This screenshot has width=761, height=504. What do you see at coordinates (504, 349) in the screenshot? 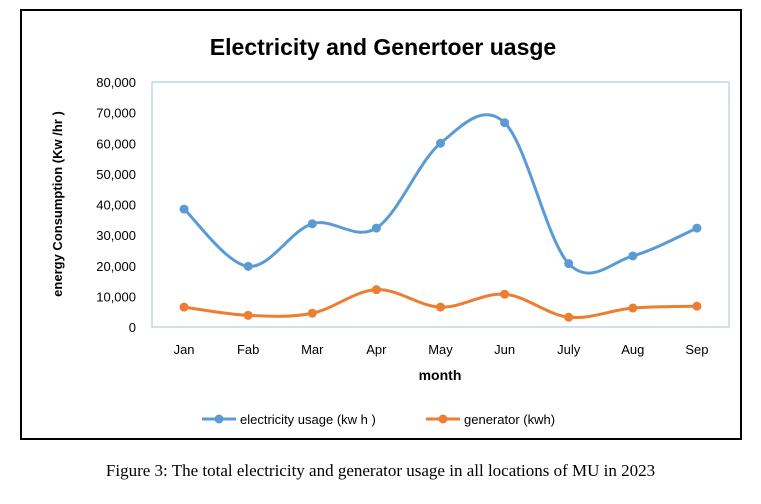
I see `x-tick-label: Jun` at bounding box center [504, 349].